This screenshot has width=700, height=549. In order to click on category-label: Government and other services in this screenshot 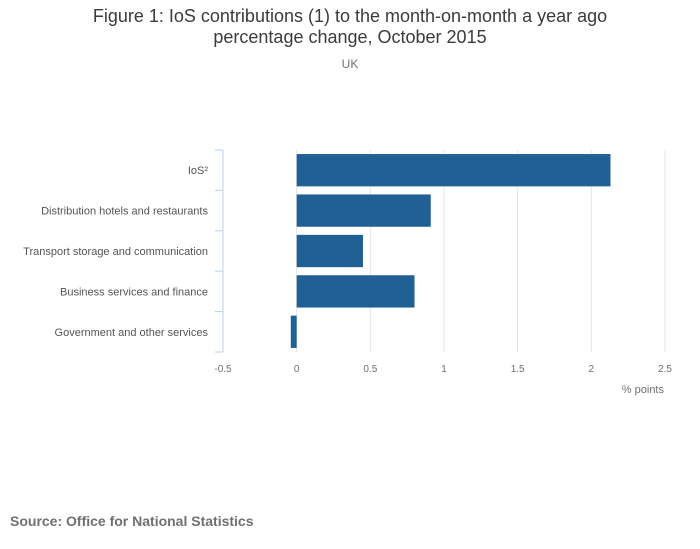, I will do `click(132, 333)`.